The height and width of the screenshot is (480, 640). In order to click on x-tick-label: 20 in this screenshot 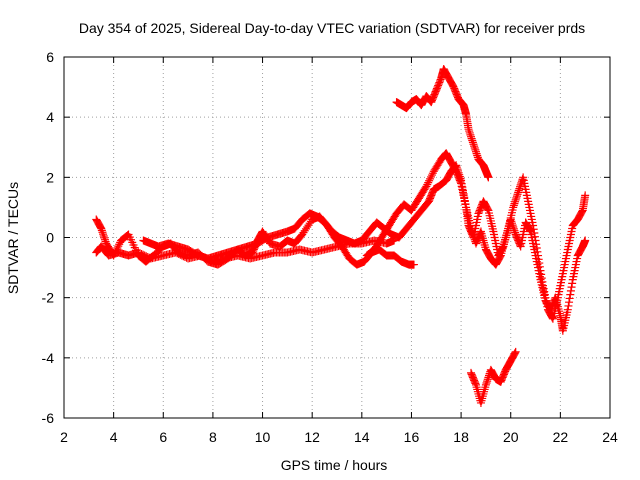, I will do `click(511, 437)`.